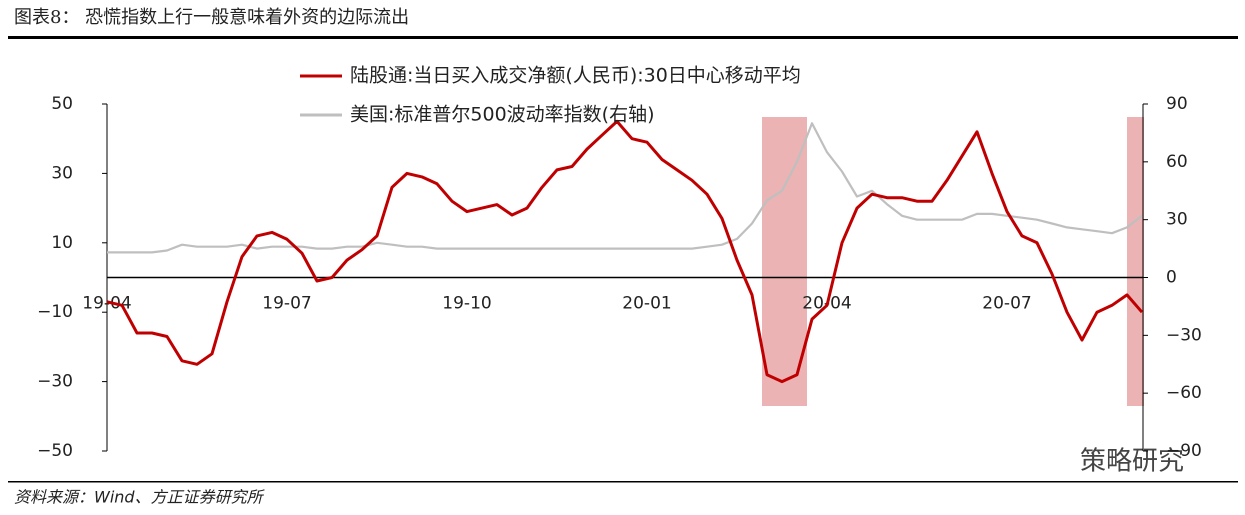 This screenshot has height=515, width=1245. What do you see at coordinates (55, 382) in the screenshot?
I see `y-tick-label: −30` at bounding box center [55, 382].